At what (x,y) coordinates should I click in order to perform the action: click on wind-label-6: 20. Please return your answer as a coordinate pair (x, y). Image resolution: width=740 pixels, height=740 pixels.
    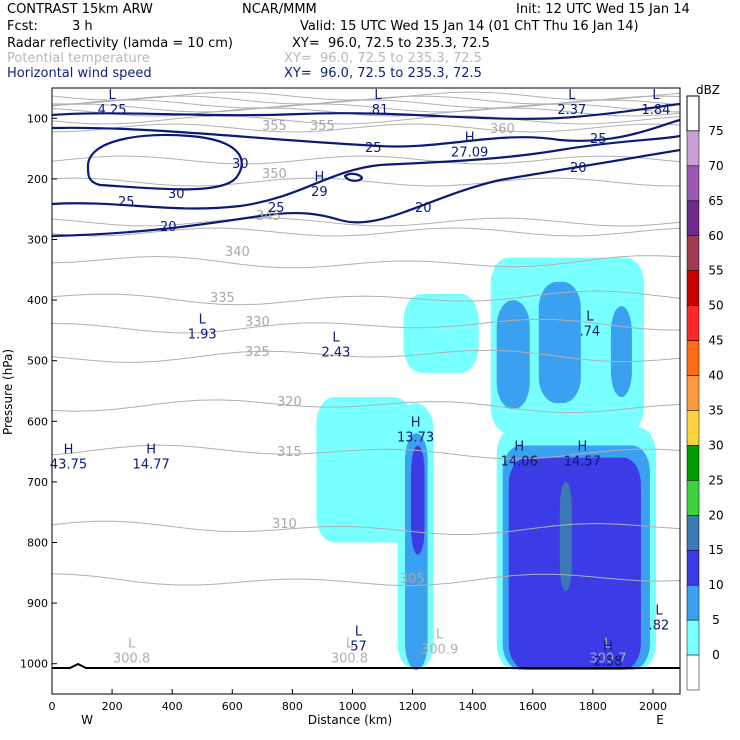
    Looking at the image, I should click on (578, 168).